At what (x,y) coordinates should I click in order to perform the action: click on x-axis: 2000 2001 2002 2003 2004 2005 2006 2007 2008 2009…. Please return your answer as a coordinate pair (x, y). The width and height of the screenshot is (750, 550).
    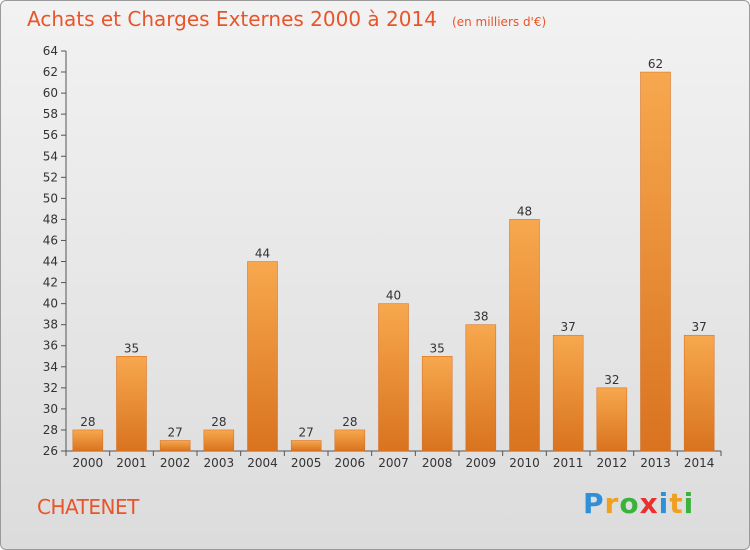
    Looking at the image, I should click on (393, 460).